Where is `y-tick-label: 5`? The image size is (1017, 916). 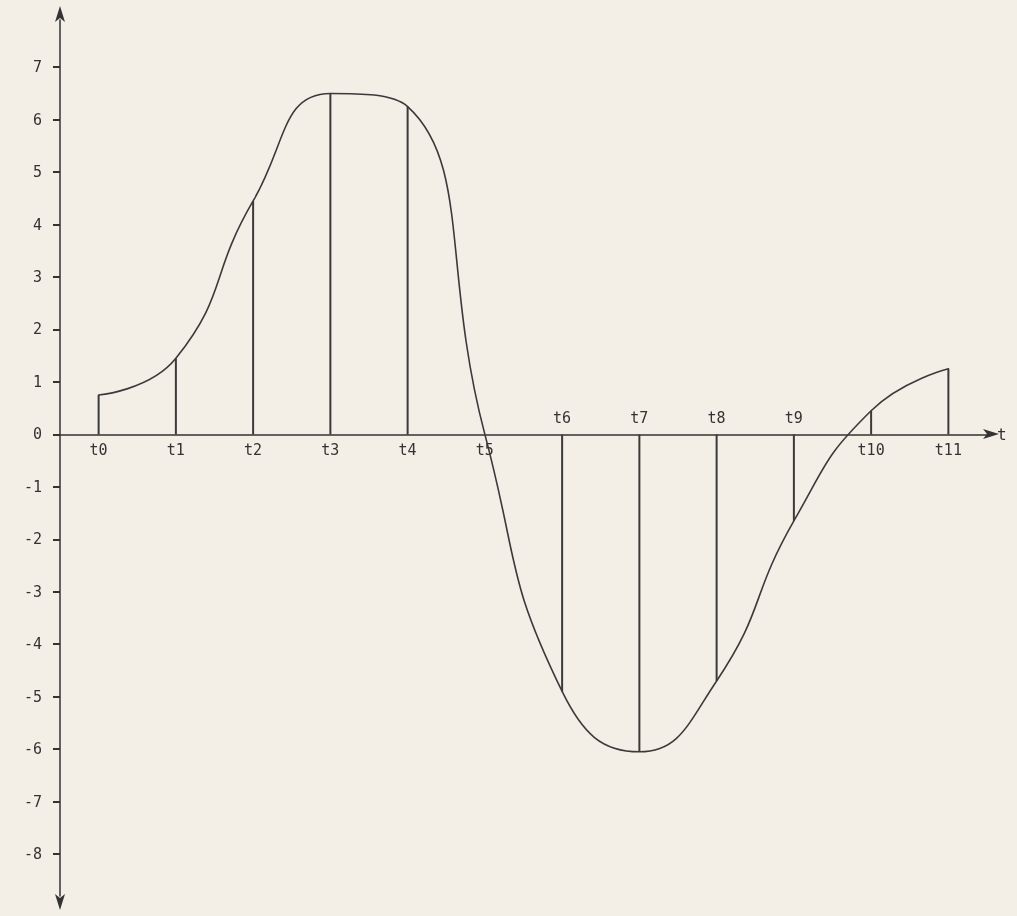
y-tick-label: 5 is located at coordinates (37, 172).